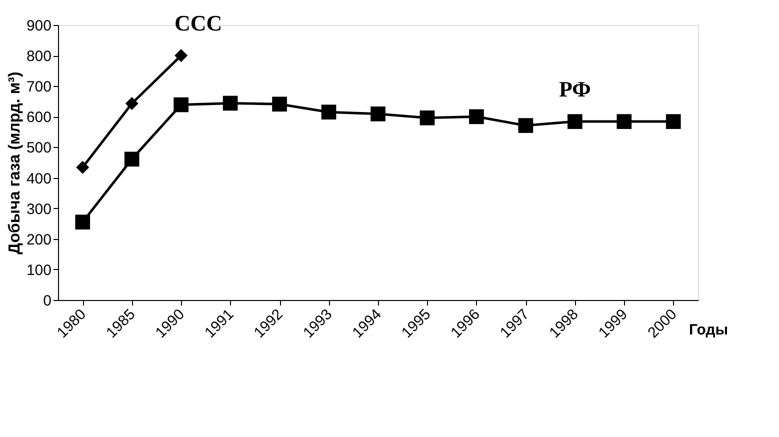  Describe the element at coordinates (39, 26) in the screenshot. I see `y-tick-label: 900` at that location.